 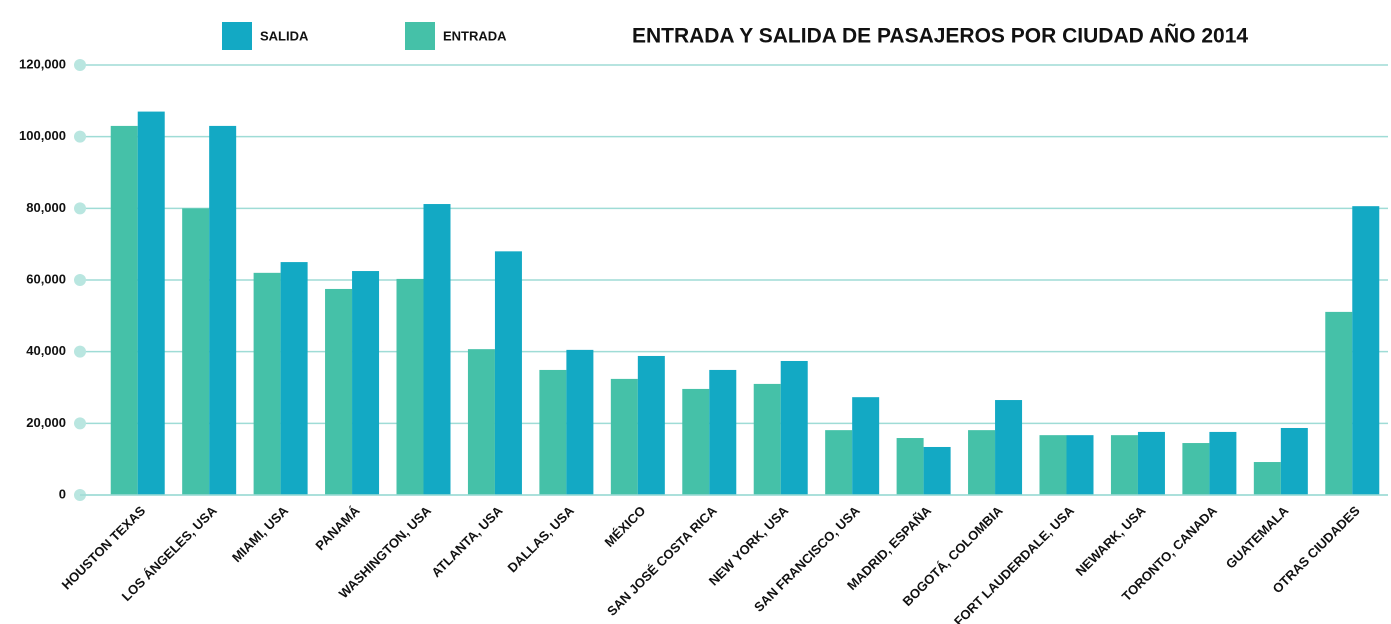 I want to click on x-tick-label: MIAMI, USA, so click(x=260, y=534).